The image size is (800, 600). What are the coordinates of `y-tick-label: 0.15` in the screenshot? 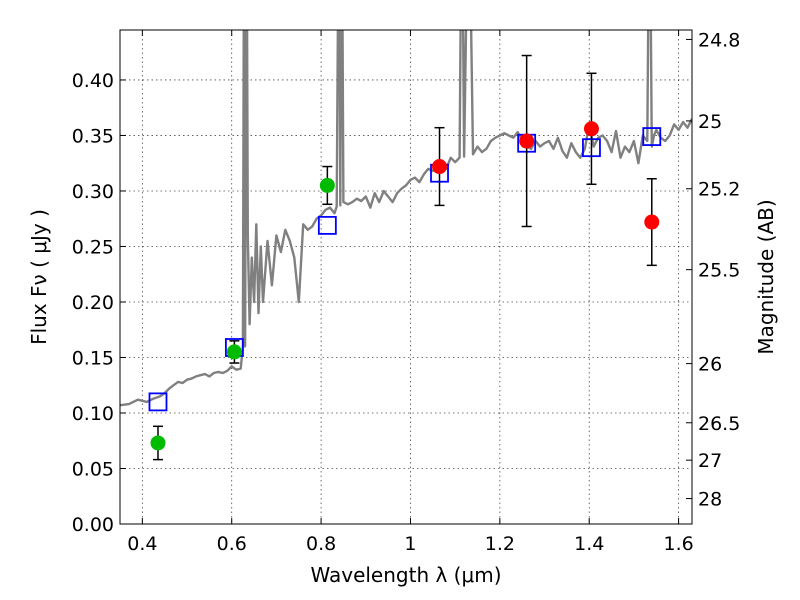 It's located at (93, 358).